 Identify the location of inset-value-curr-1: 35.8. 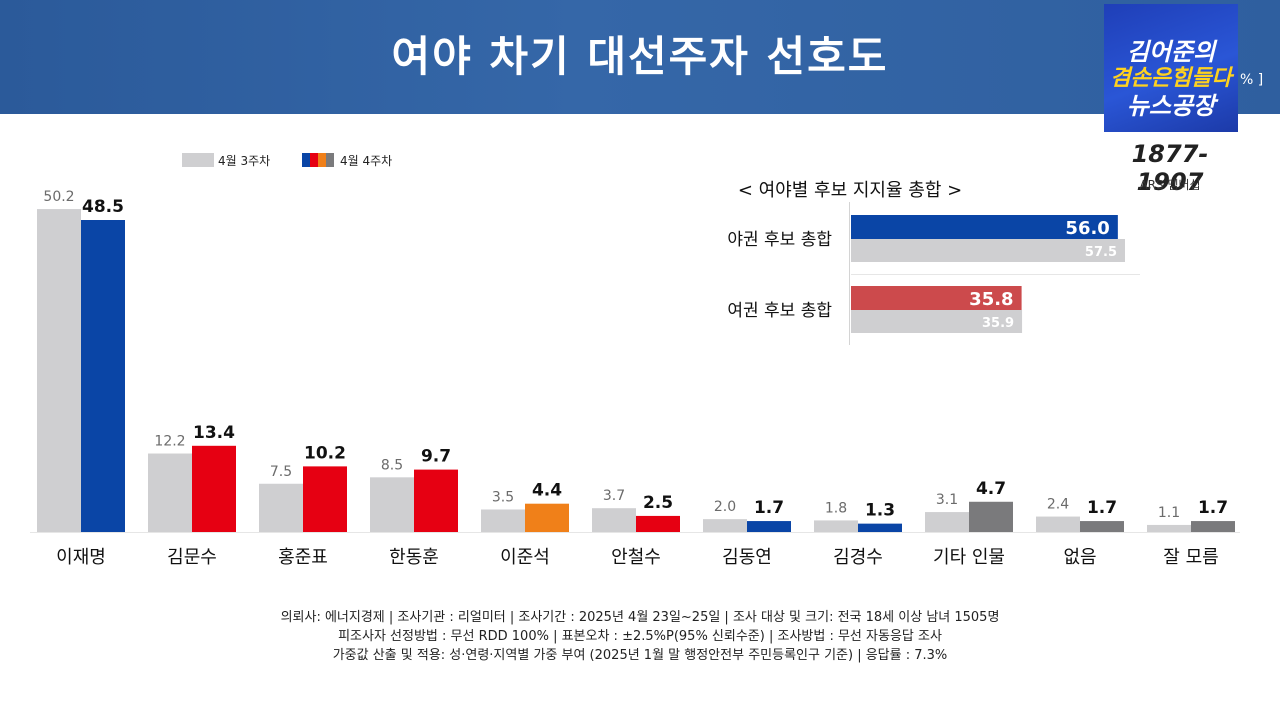
(991, 299).